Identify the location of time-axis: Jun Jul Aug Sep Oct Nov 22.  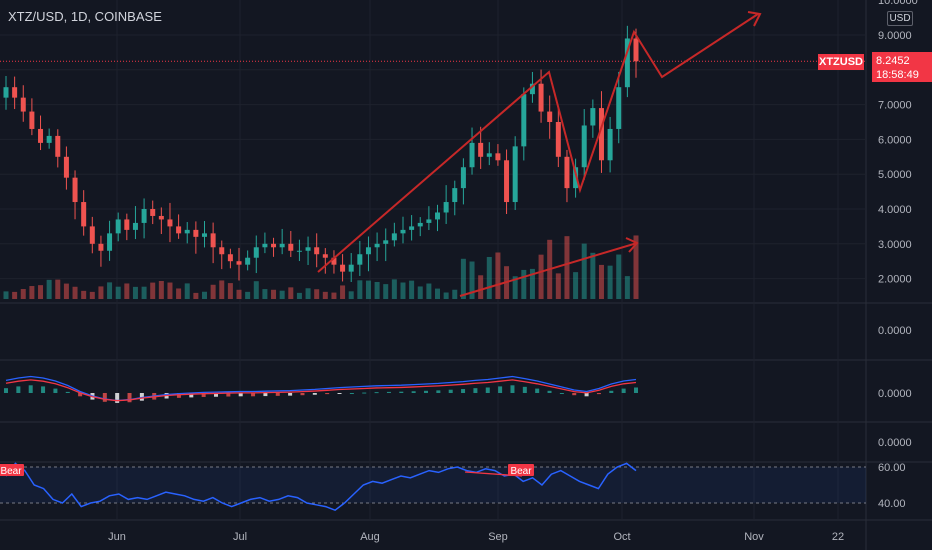
(476, 537).